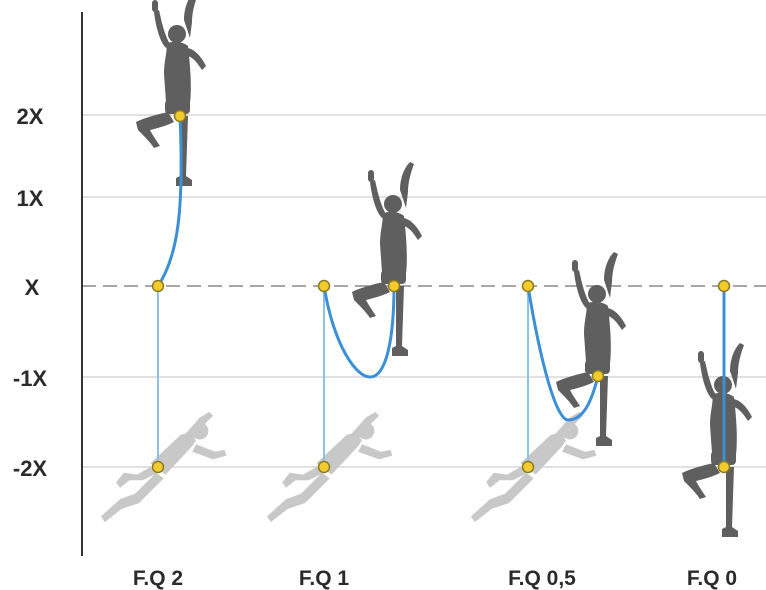  I want to click on scenario-label-fq0: F.Q 0, so click(712, 578).